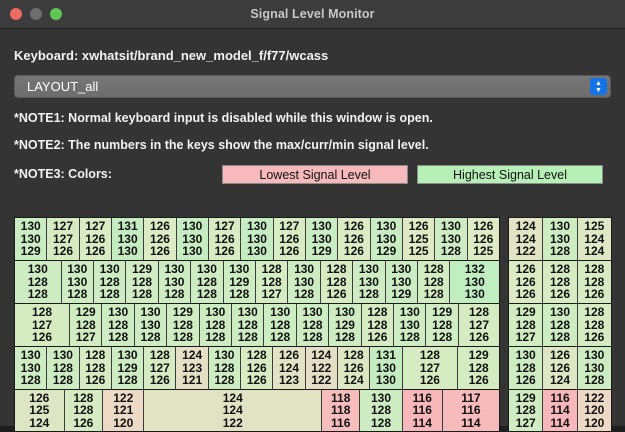 This screenshot has width=625, height=432. What do you see at coordinates (321, 368) in the screenshot?
I see `key-cell: 124 122 122` at bounding box center [321, 368].